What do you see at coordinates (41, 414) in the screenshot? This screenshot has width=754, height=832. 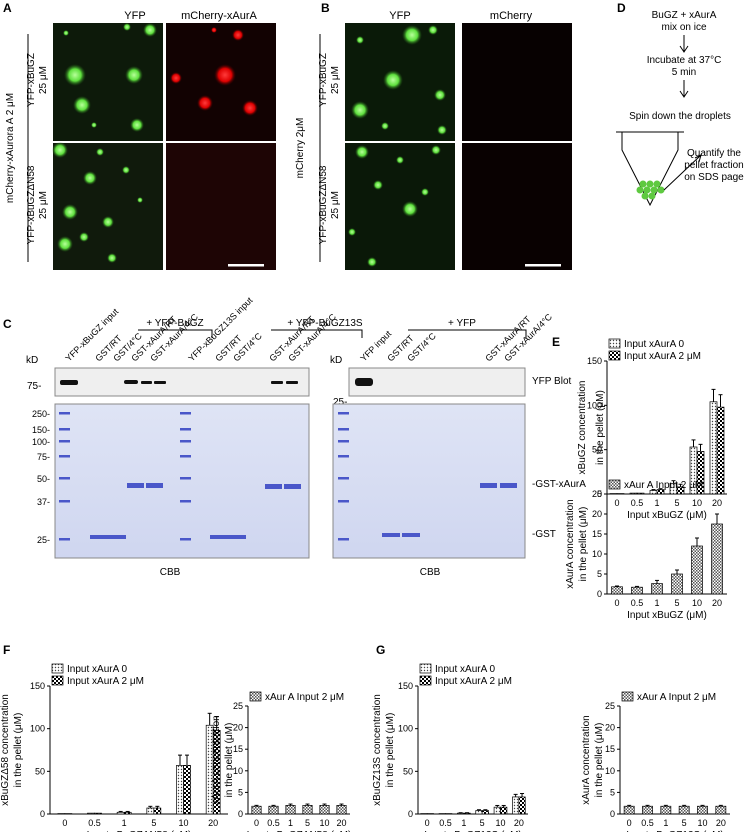 I see `ladder-mark: 250-` at bounding box center [41, 414].